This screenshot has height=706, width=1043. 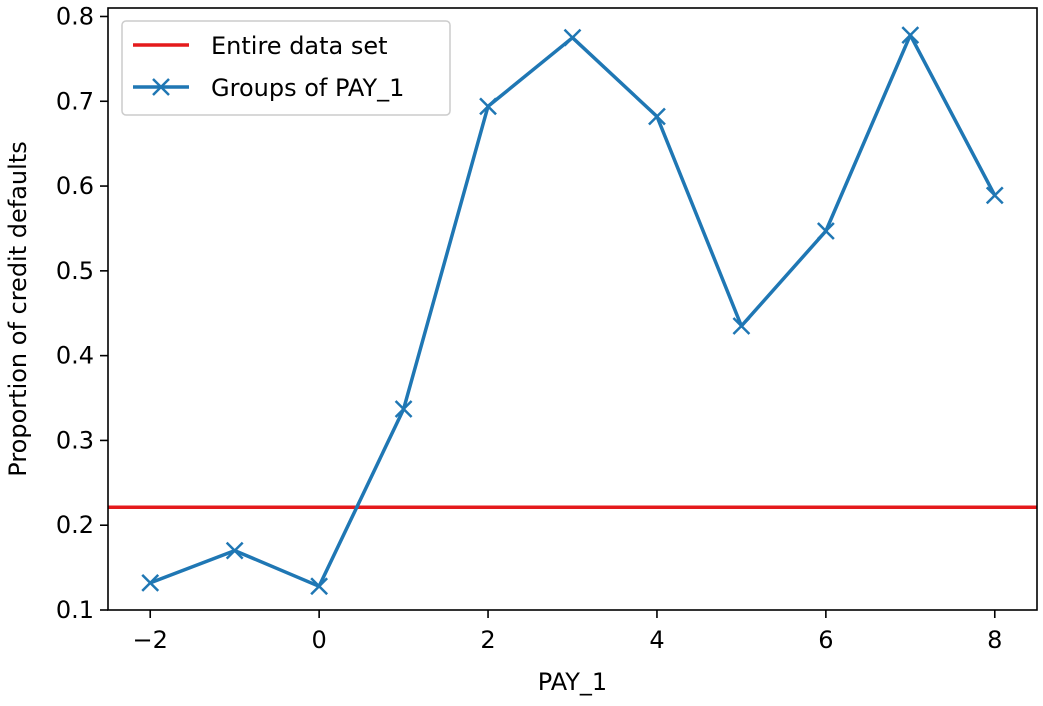 I want to click on y-tick-label: 0.3, so click(x=75, y=440).